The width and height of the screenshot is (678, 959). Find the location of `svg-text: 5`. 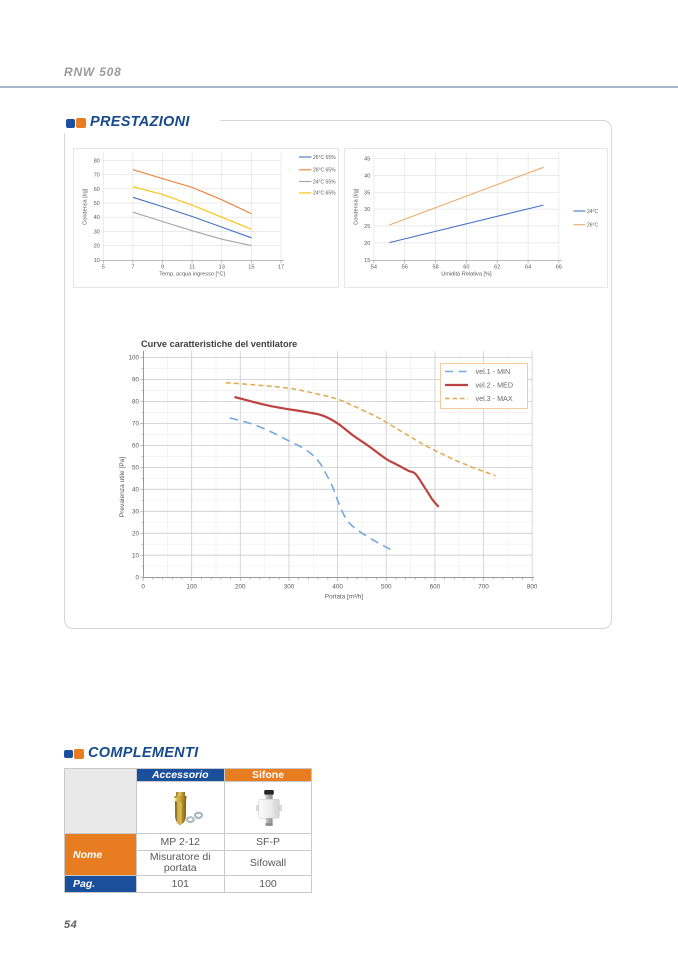

svg-text: 5 is located at coordinates (103, 268).